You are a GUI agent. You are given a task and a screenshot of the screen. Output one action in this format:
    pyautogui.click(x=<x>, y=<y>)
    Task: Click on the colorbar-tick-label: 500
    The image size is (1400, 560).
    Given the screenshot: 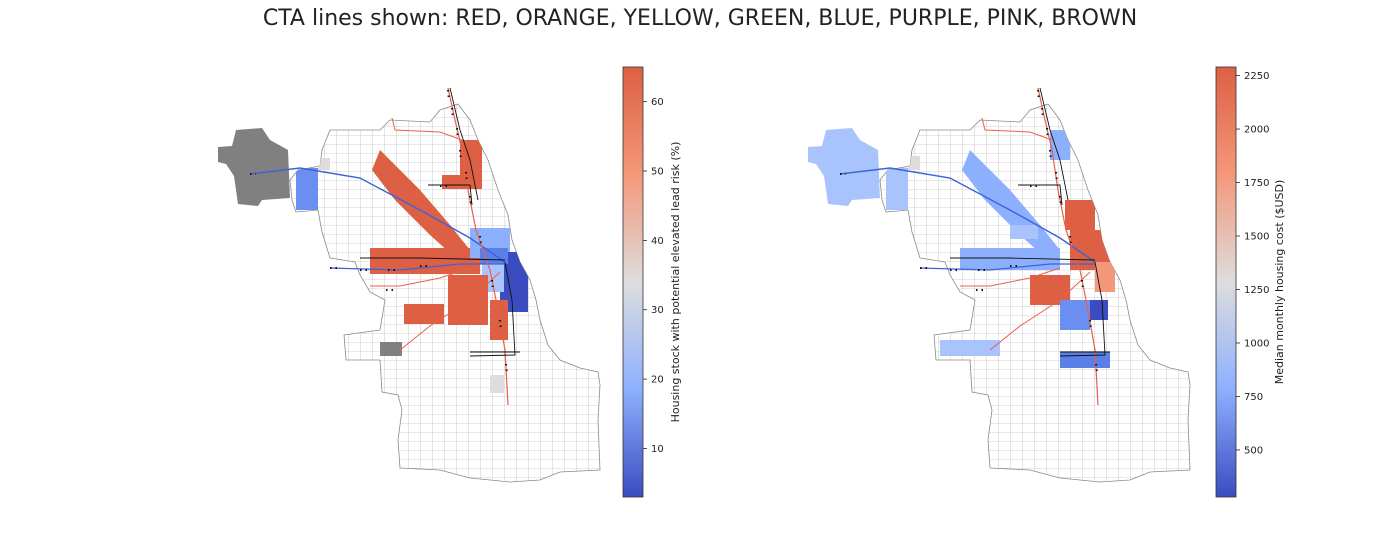 What is the action you would take?
    pyautogui.click(x=1253, y=450)
    